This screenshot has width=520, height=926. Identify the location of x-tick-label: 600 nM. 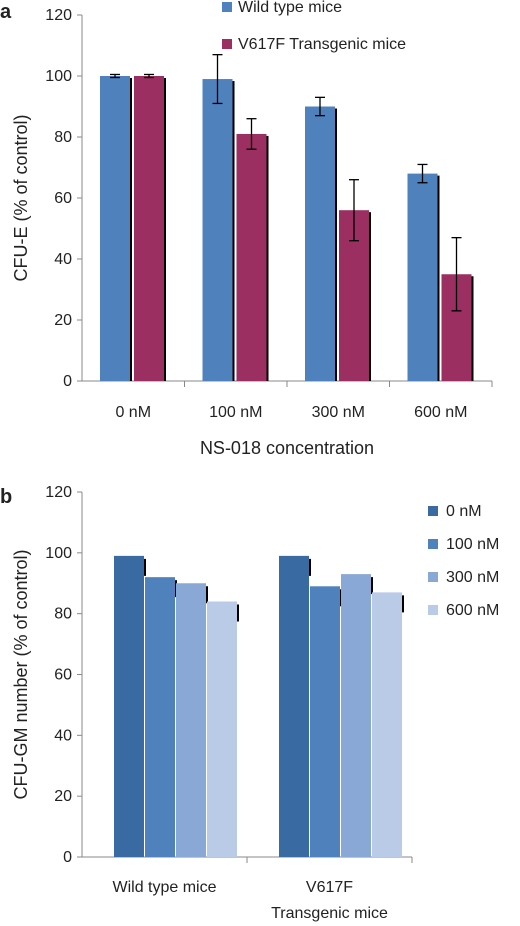
(440, 412).